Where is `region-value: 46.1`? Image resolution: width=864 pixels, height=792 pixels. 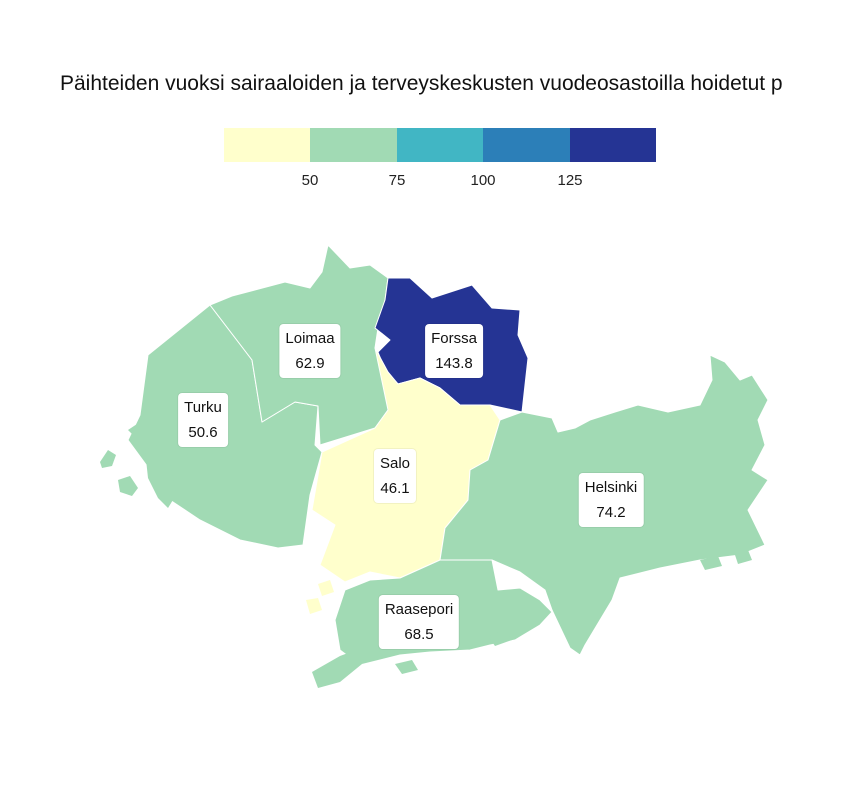
region-value: 46.1 is located at coordinates (395, 488).